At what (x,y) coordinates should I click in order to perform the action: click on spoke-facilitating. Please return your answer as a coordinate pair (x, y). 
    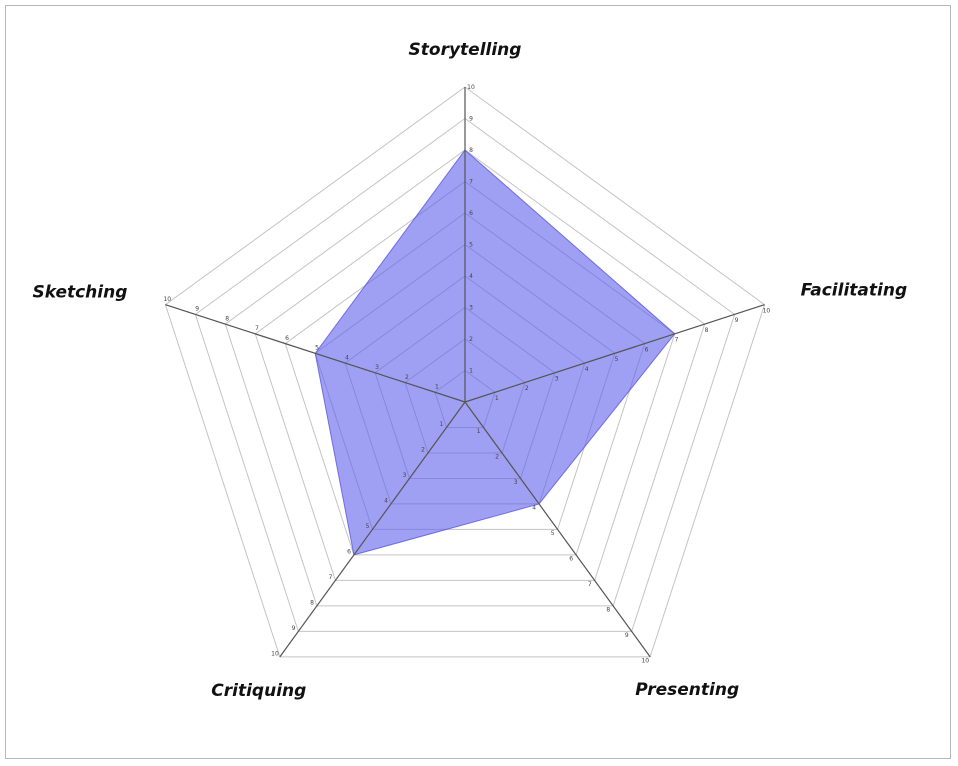
    Looking at the image, I should click on (614, 353).